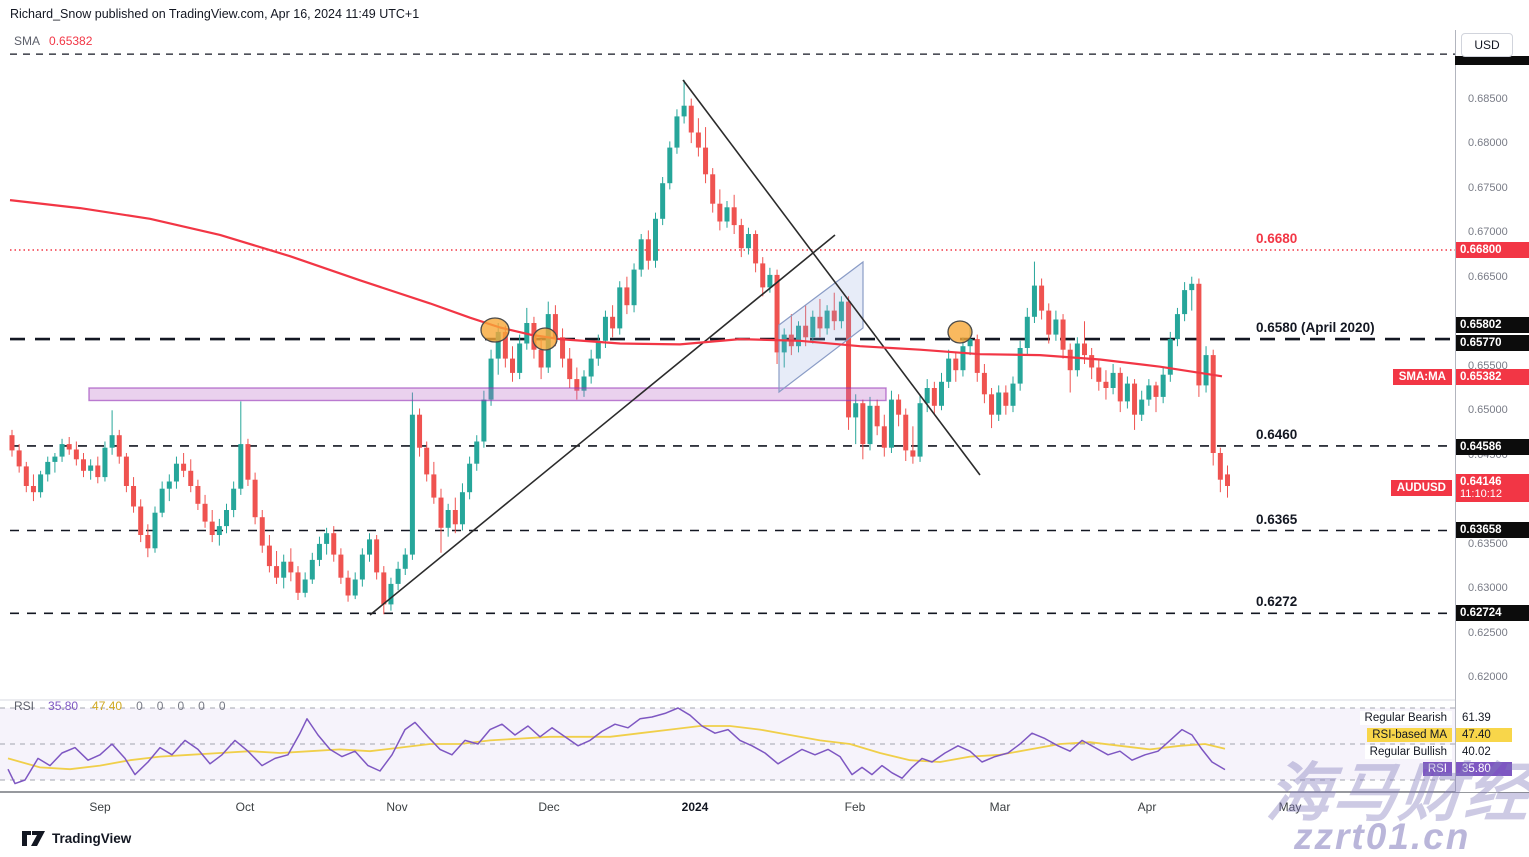  I want to click on rsi-pane-background, so click(727, 744).